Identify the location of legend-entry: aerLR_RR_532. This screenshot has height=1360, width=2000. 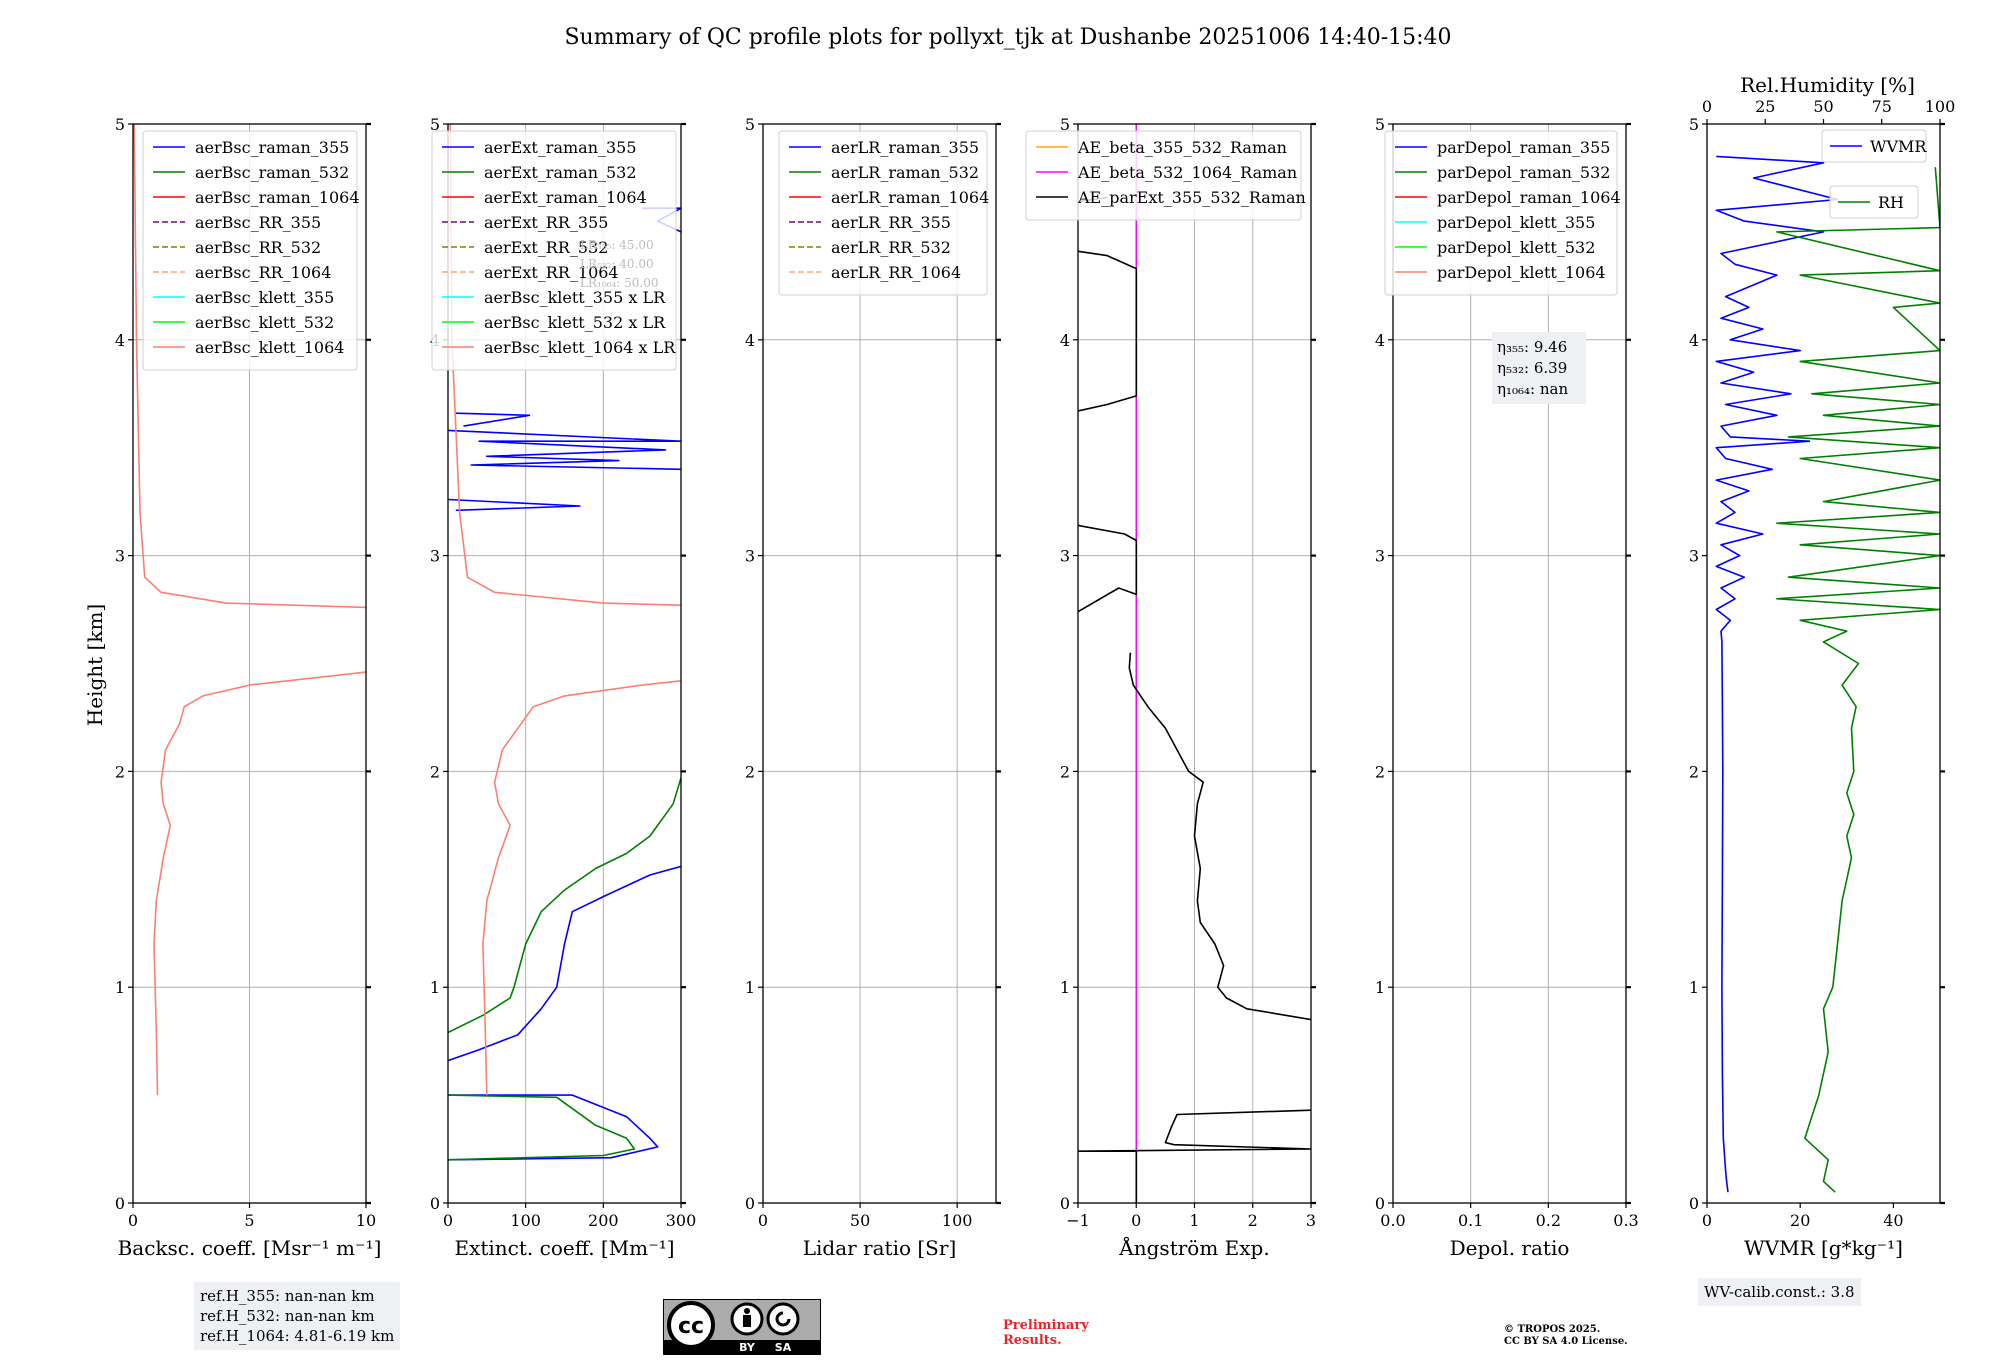
(891, 247).